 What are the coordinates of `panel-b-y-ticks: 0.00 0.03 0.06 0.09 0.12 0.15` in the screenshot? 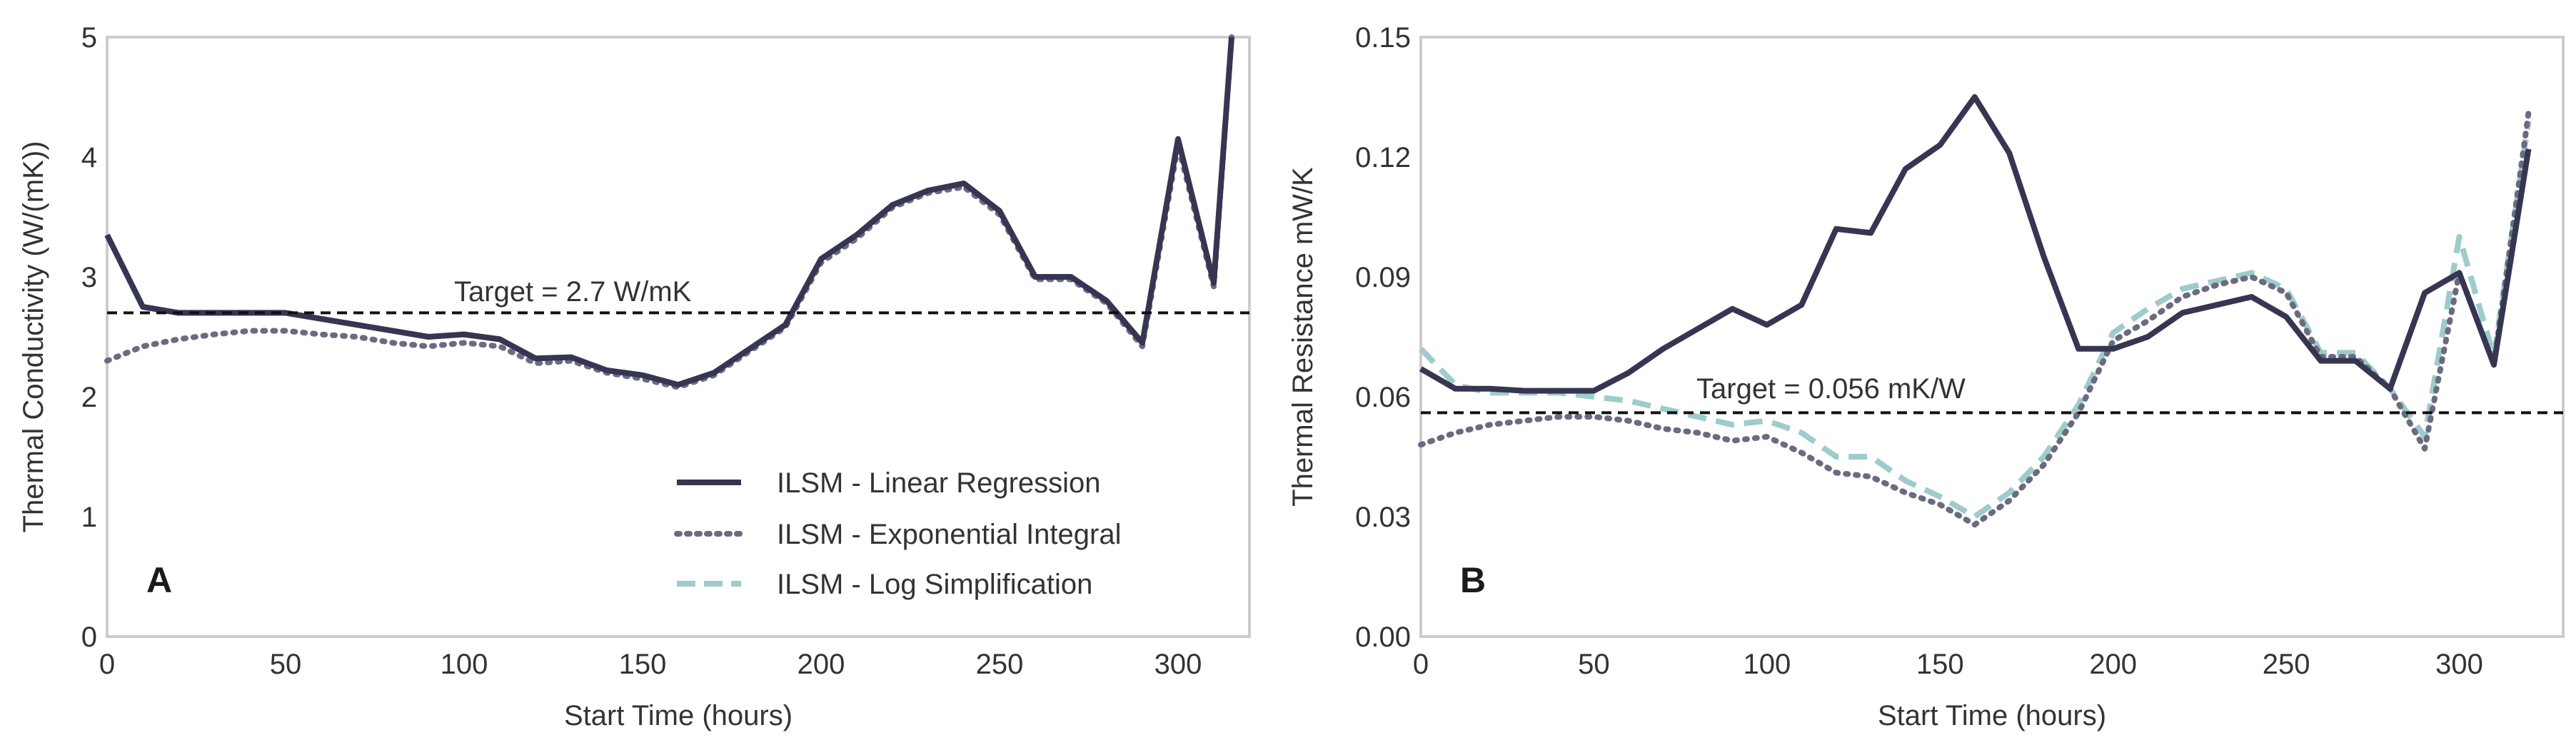 It's located at (1383, 337).